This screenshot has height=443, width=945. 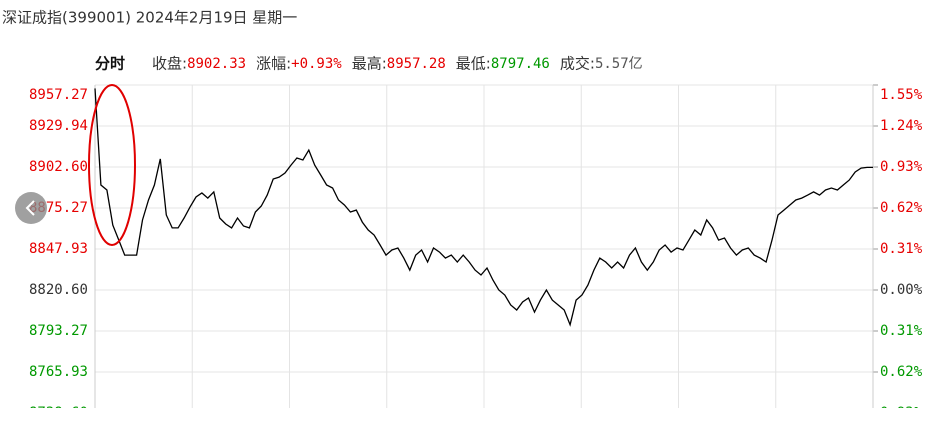 I want to click on stat-label: 收盘:, so click(x=169, y=64).